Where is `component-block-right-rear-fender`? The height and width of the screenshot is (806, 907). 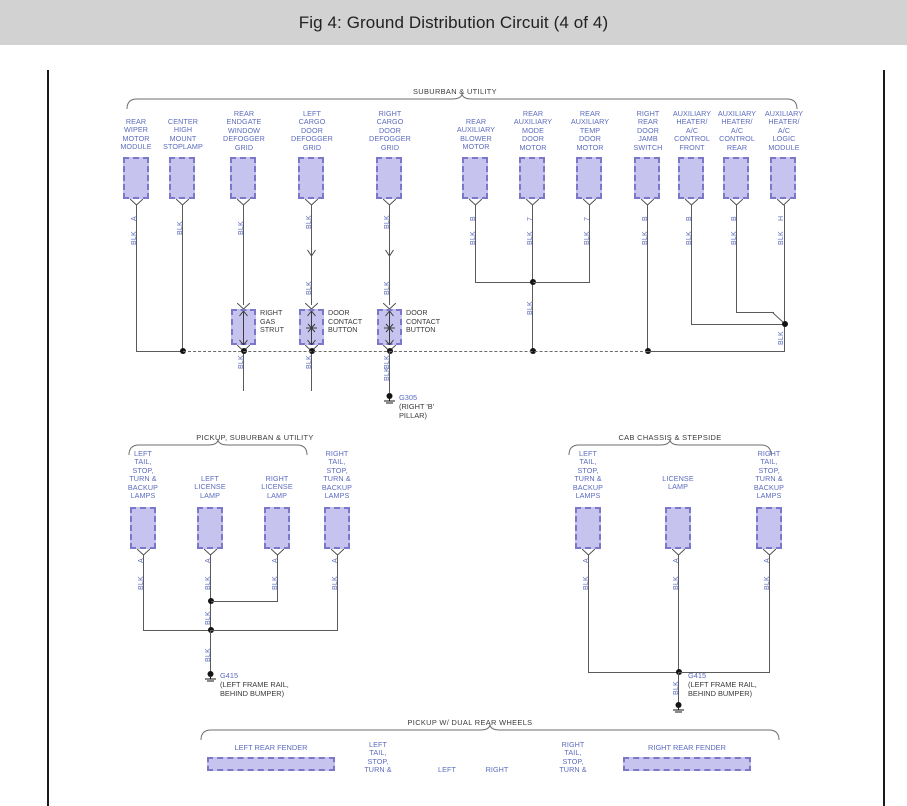 component-block-right-rear-fender is located at coordinates (687, 764).